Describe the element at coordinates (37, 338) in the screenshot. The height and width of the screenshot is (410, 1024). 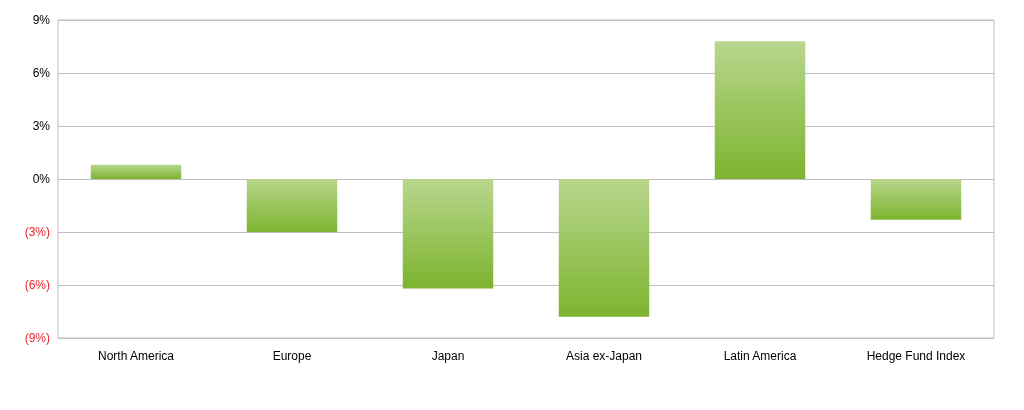
I see `y-tick-label: (9%)` at that location.